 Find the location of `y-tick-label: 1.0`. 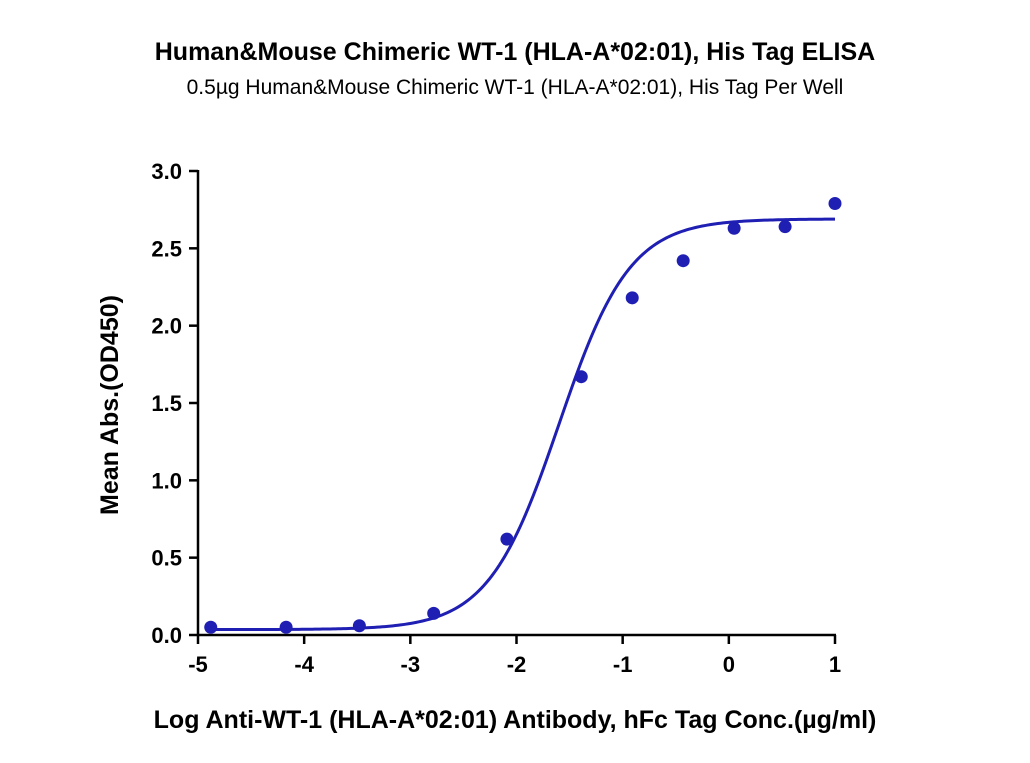

y-tick-label: 1.0 is located at coordinates (166, 480).